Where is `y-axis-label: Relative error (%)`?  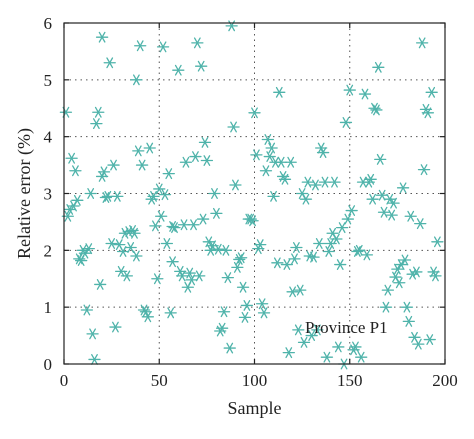
y-axis-label: Relative error (%) is located at coordinates (24, 193).